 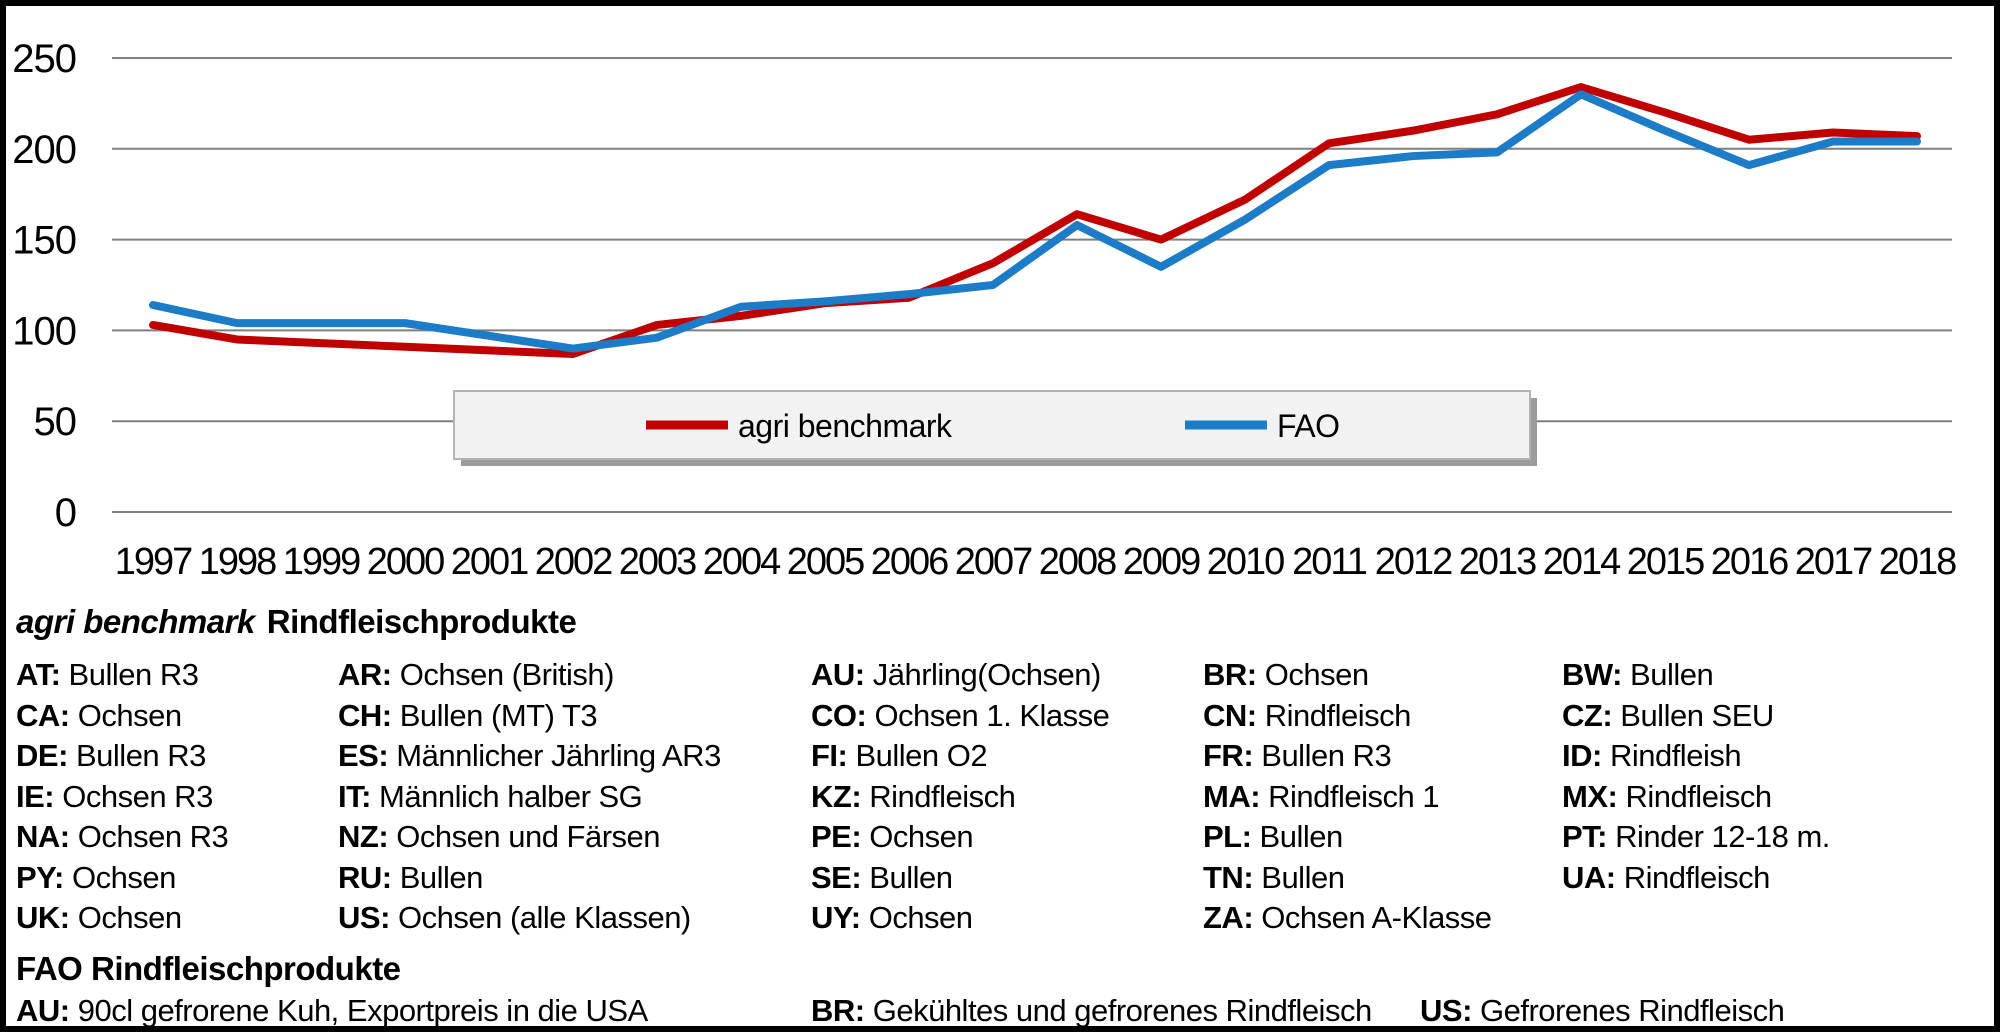 I want to click on product-code: AU:, so click(x=838, y=674).